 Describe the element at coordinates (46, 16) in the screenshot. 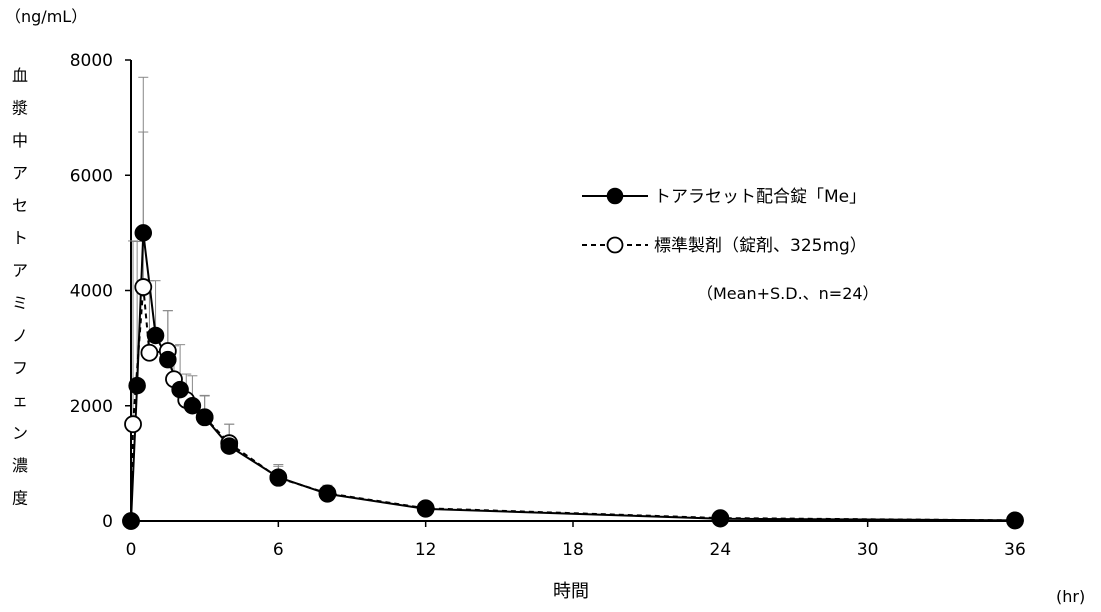

I see `y-unit-label: （ng/mL）` at that location.